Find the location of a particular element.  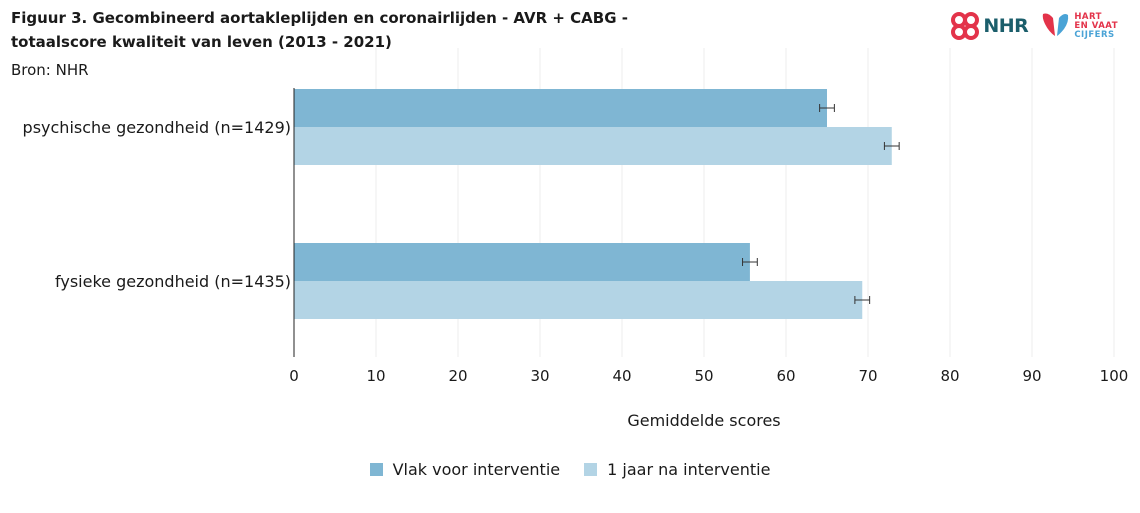

legend-item-after: 1 jaar na interventie is located at coordinates (677, 469).